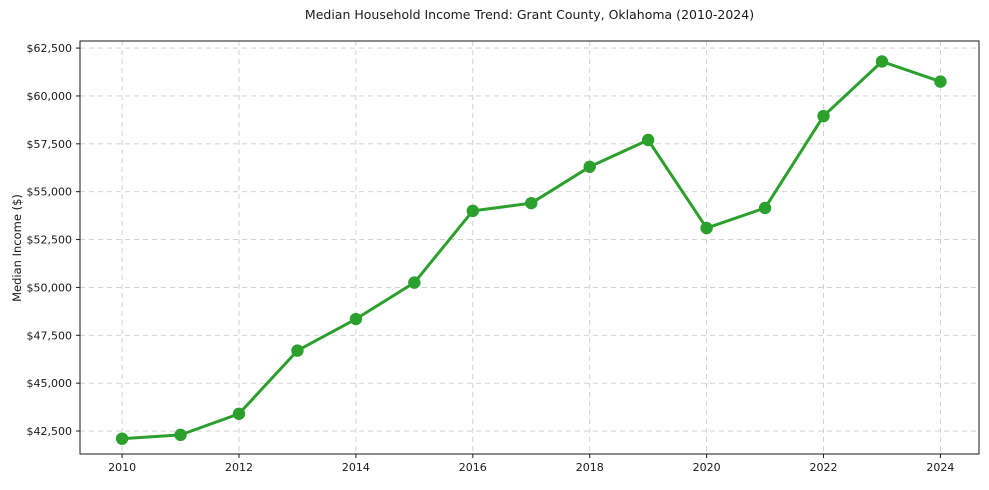 The image size is (989, 490). What do you see at coordinates (473, 211) in the screenshot?
I see `data-point-2016` at bounding box center [473, 211].